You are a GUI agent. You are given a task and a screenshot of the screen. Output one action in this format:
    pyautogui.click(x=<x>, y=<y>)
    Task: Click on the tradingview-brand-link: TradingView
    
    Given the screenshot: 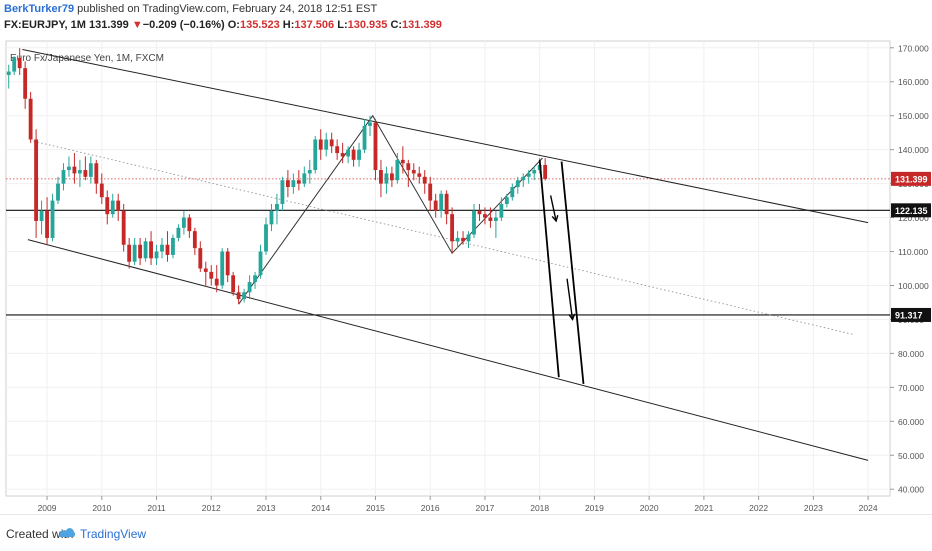 What is the action you would take?
    pyautogui.click(x=113, y=534)
    